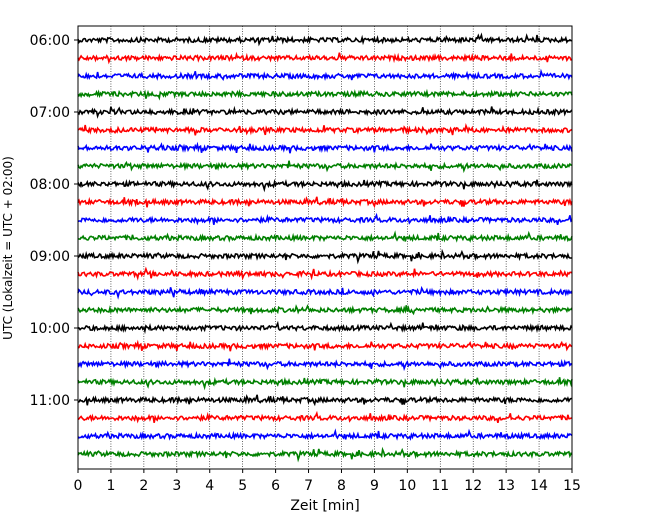  What do you see at coordinates (308, 486) in the screenshot?
I see `x-tick-label: 7` at bounding box center [308, 486].